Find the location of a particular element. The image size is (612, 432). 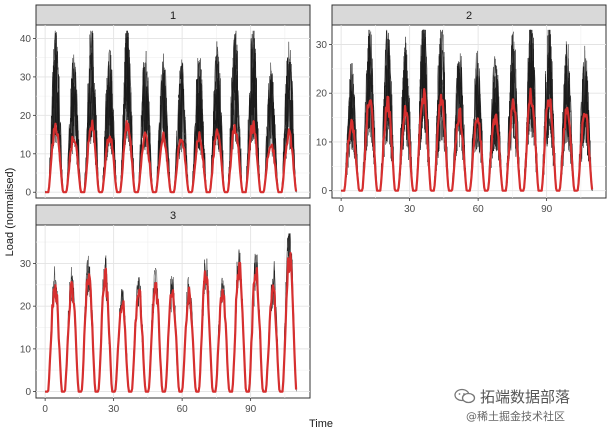

panel-3-y-tick-labels: 0 10 20 30 is located at coordinates (26, 328).